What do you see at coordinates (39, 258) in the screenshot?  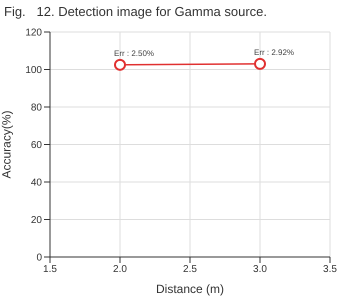 I see `y-tick-label: 0` at bounding box center [39, 258].